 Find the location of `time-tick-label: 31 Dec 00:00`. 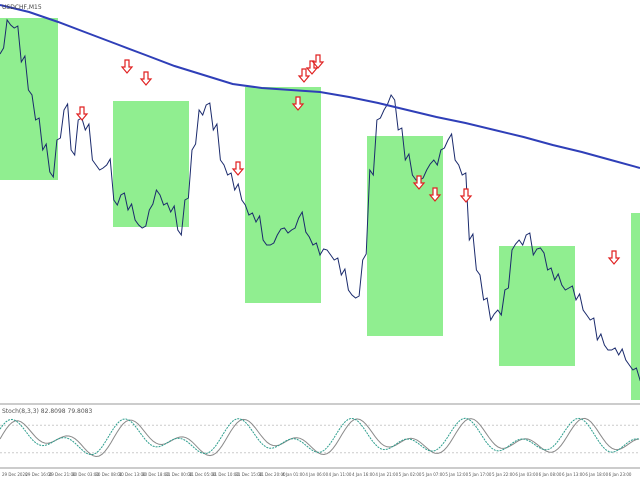

time-tick-label: 31 Dec 00:00 is located at coordinates (178, 474).